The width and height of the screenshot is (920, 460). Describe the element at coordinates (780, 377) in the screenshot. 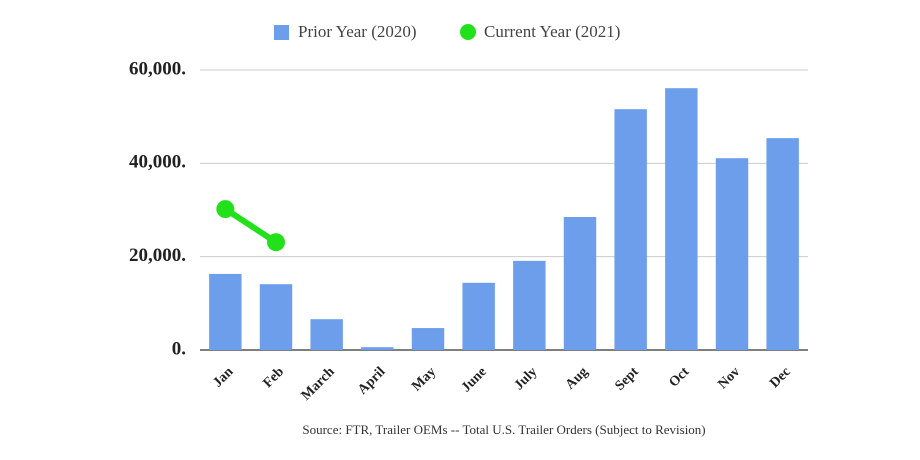

I see `x-tick-label: Dec` at that location.